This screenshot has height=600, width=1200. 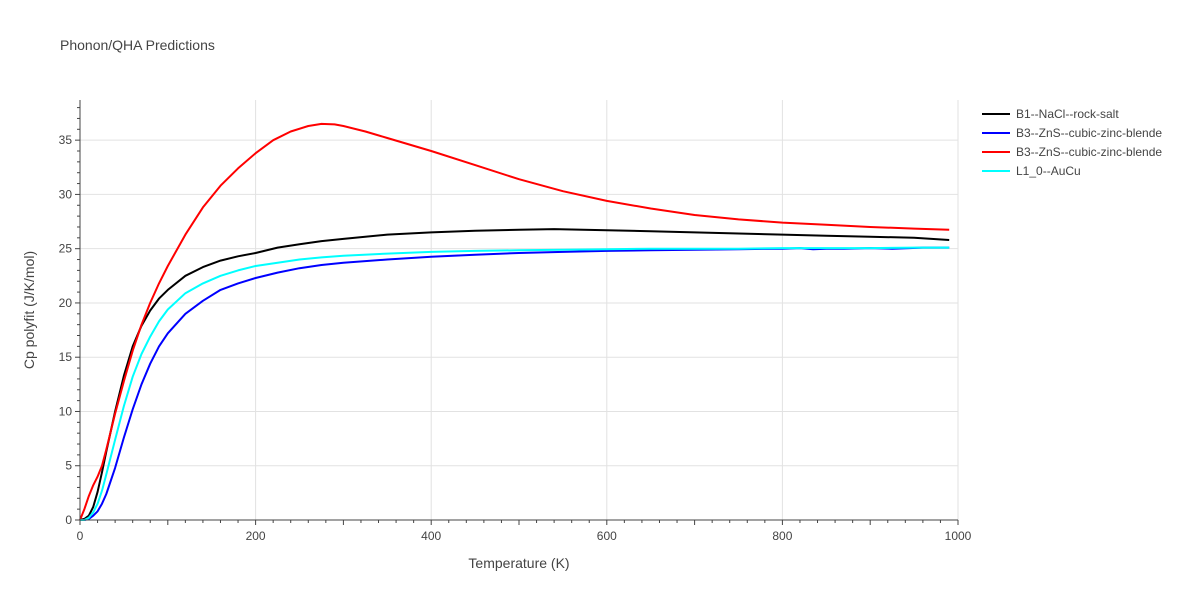 What do you see at coordinates (782, 536) in the screenshot?
I see `x-tick-label: 800` at bounding box center [782, 536].